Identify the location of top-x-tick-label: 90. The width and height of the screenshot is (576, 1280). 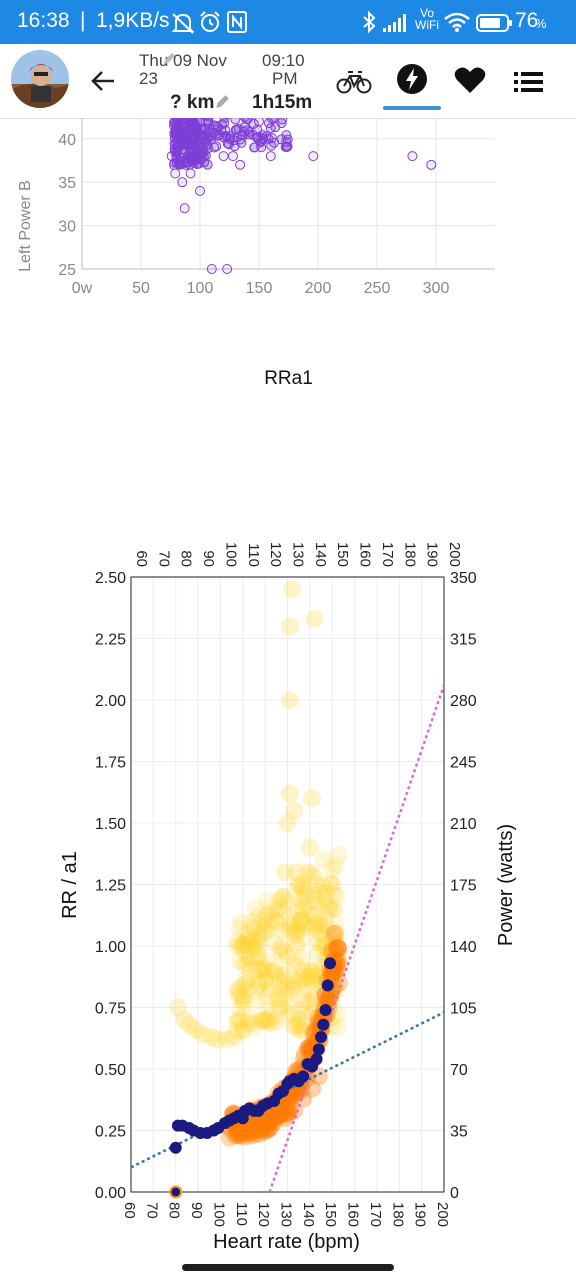
(208, 558).